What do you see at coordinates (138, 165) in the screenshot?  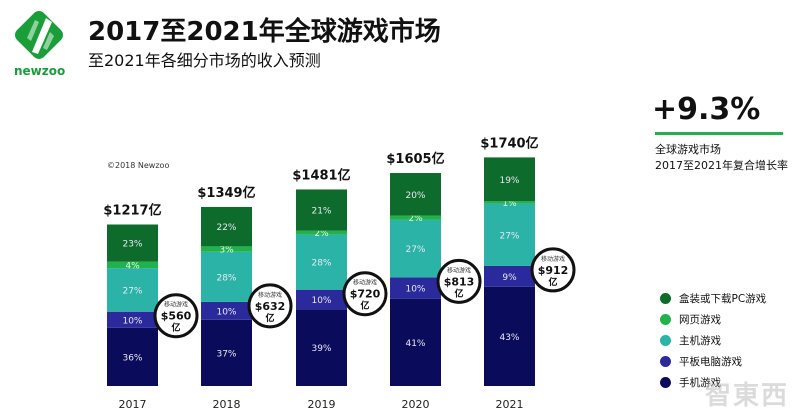 I see `copyright: ©2018 Newzoo` at bounding box center [138, 165].